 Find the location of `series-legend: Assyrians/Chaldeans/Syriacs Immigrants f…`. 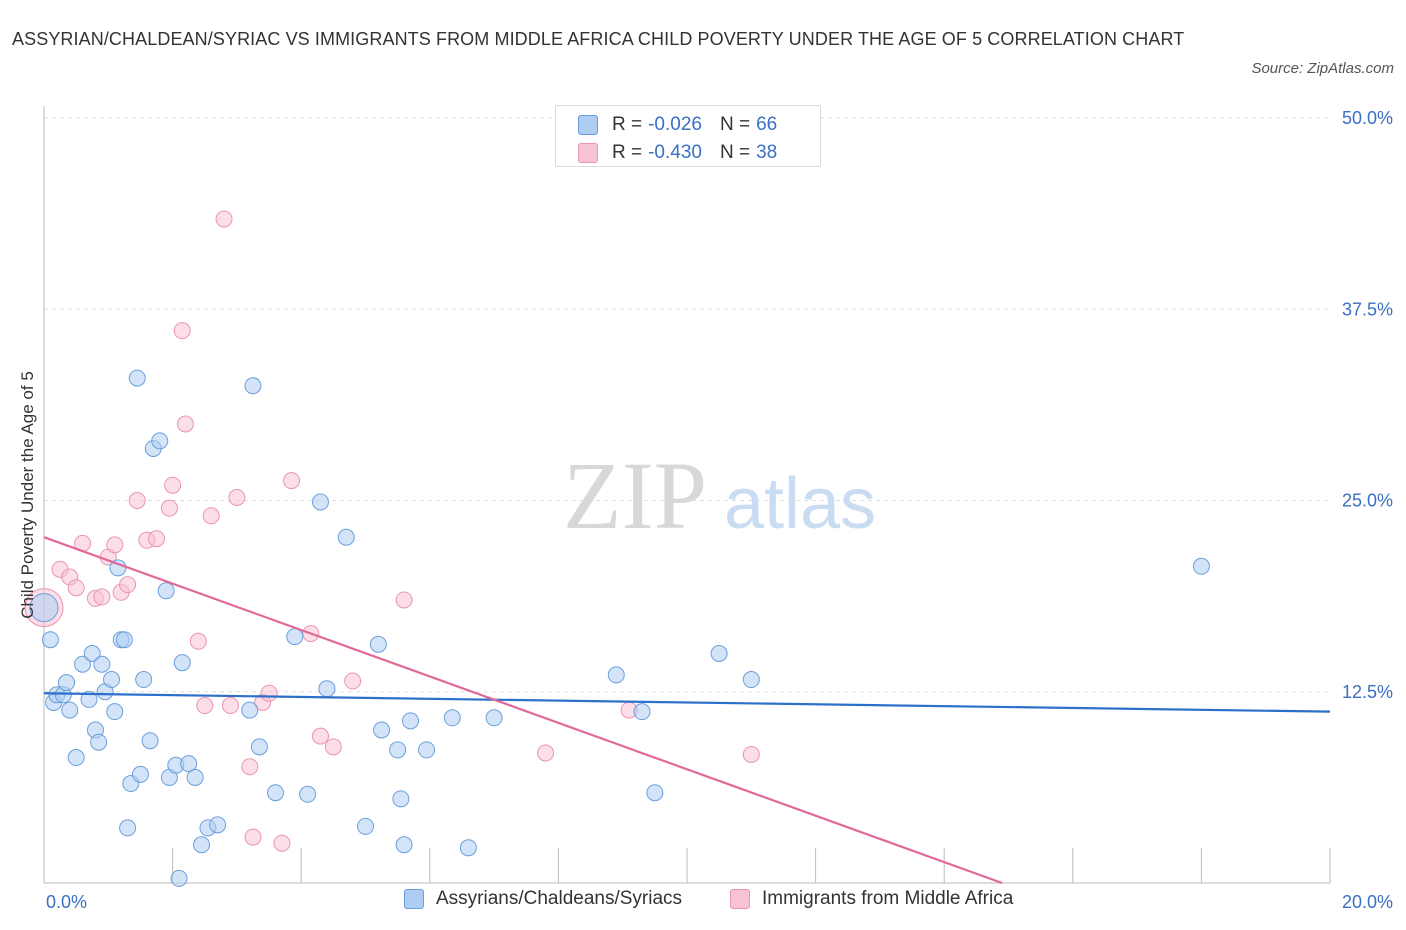

series-legend: Assyrians/Chaldeans/Syriacs Immigrants f… is located at coordinates (703, 902).